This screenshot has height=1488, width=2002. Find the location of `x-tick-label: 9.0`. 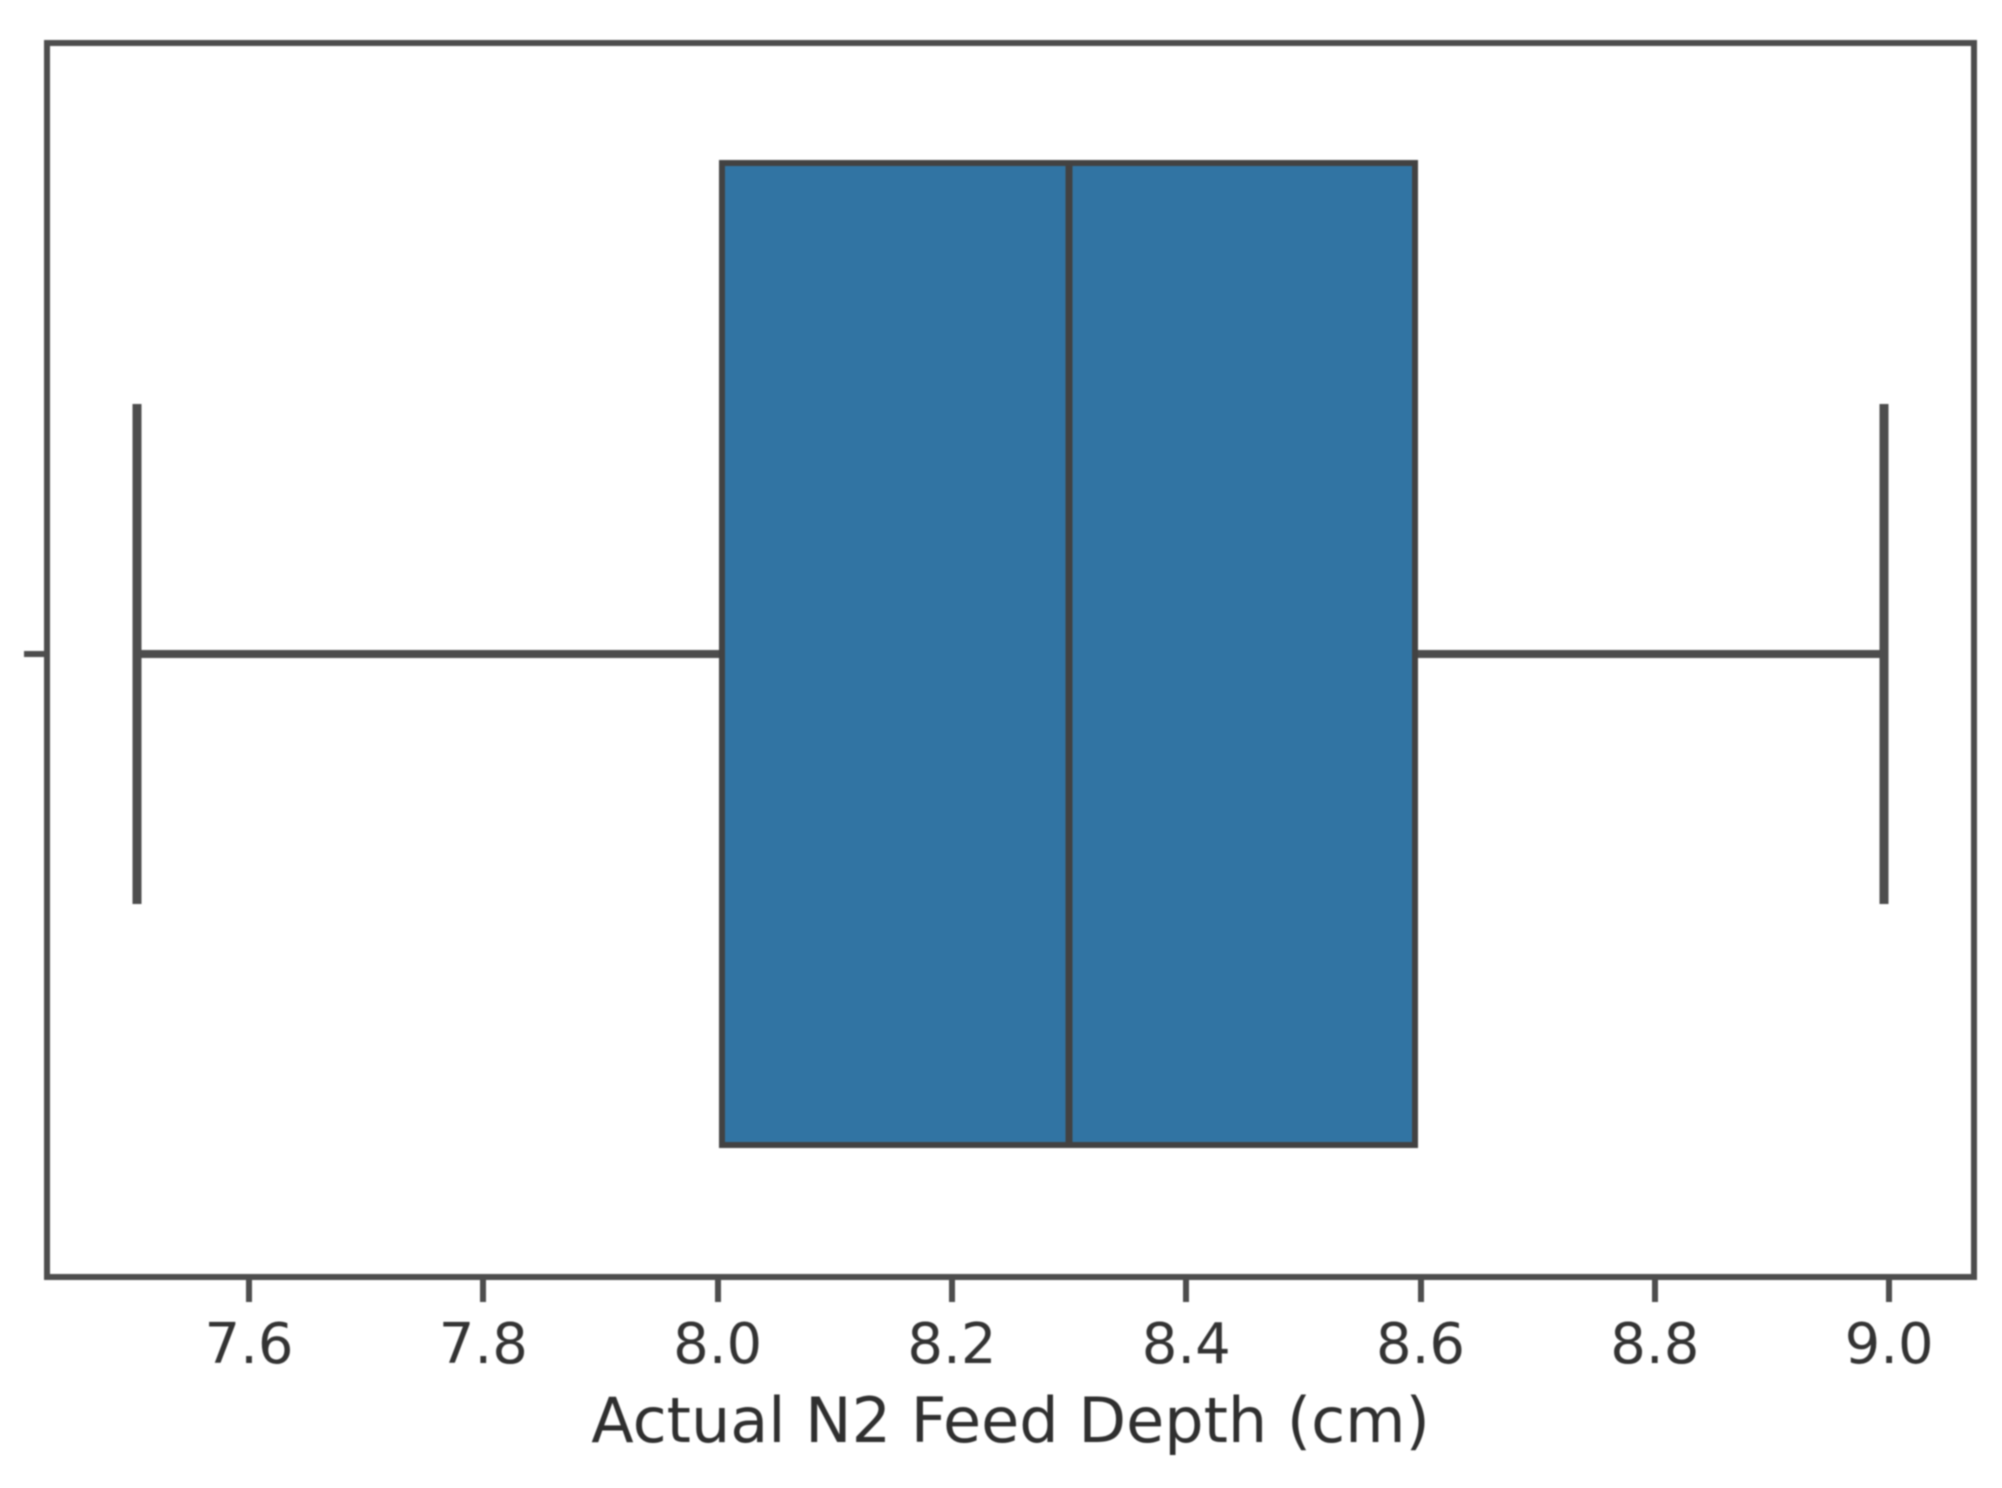

x-tick-label: 9.0 is located at coordinates (1889, 1344).